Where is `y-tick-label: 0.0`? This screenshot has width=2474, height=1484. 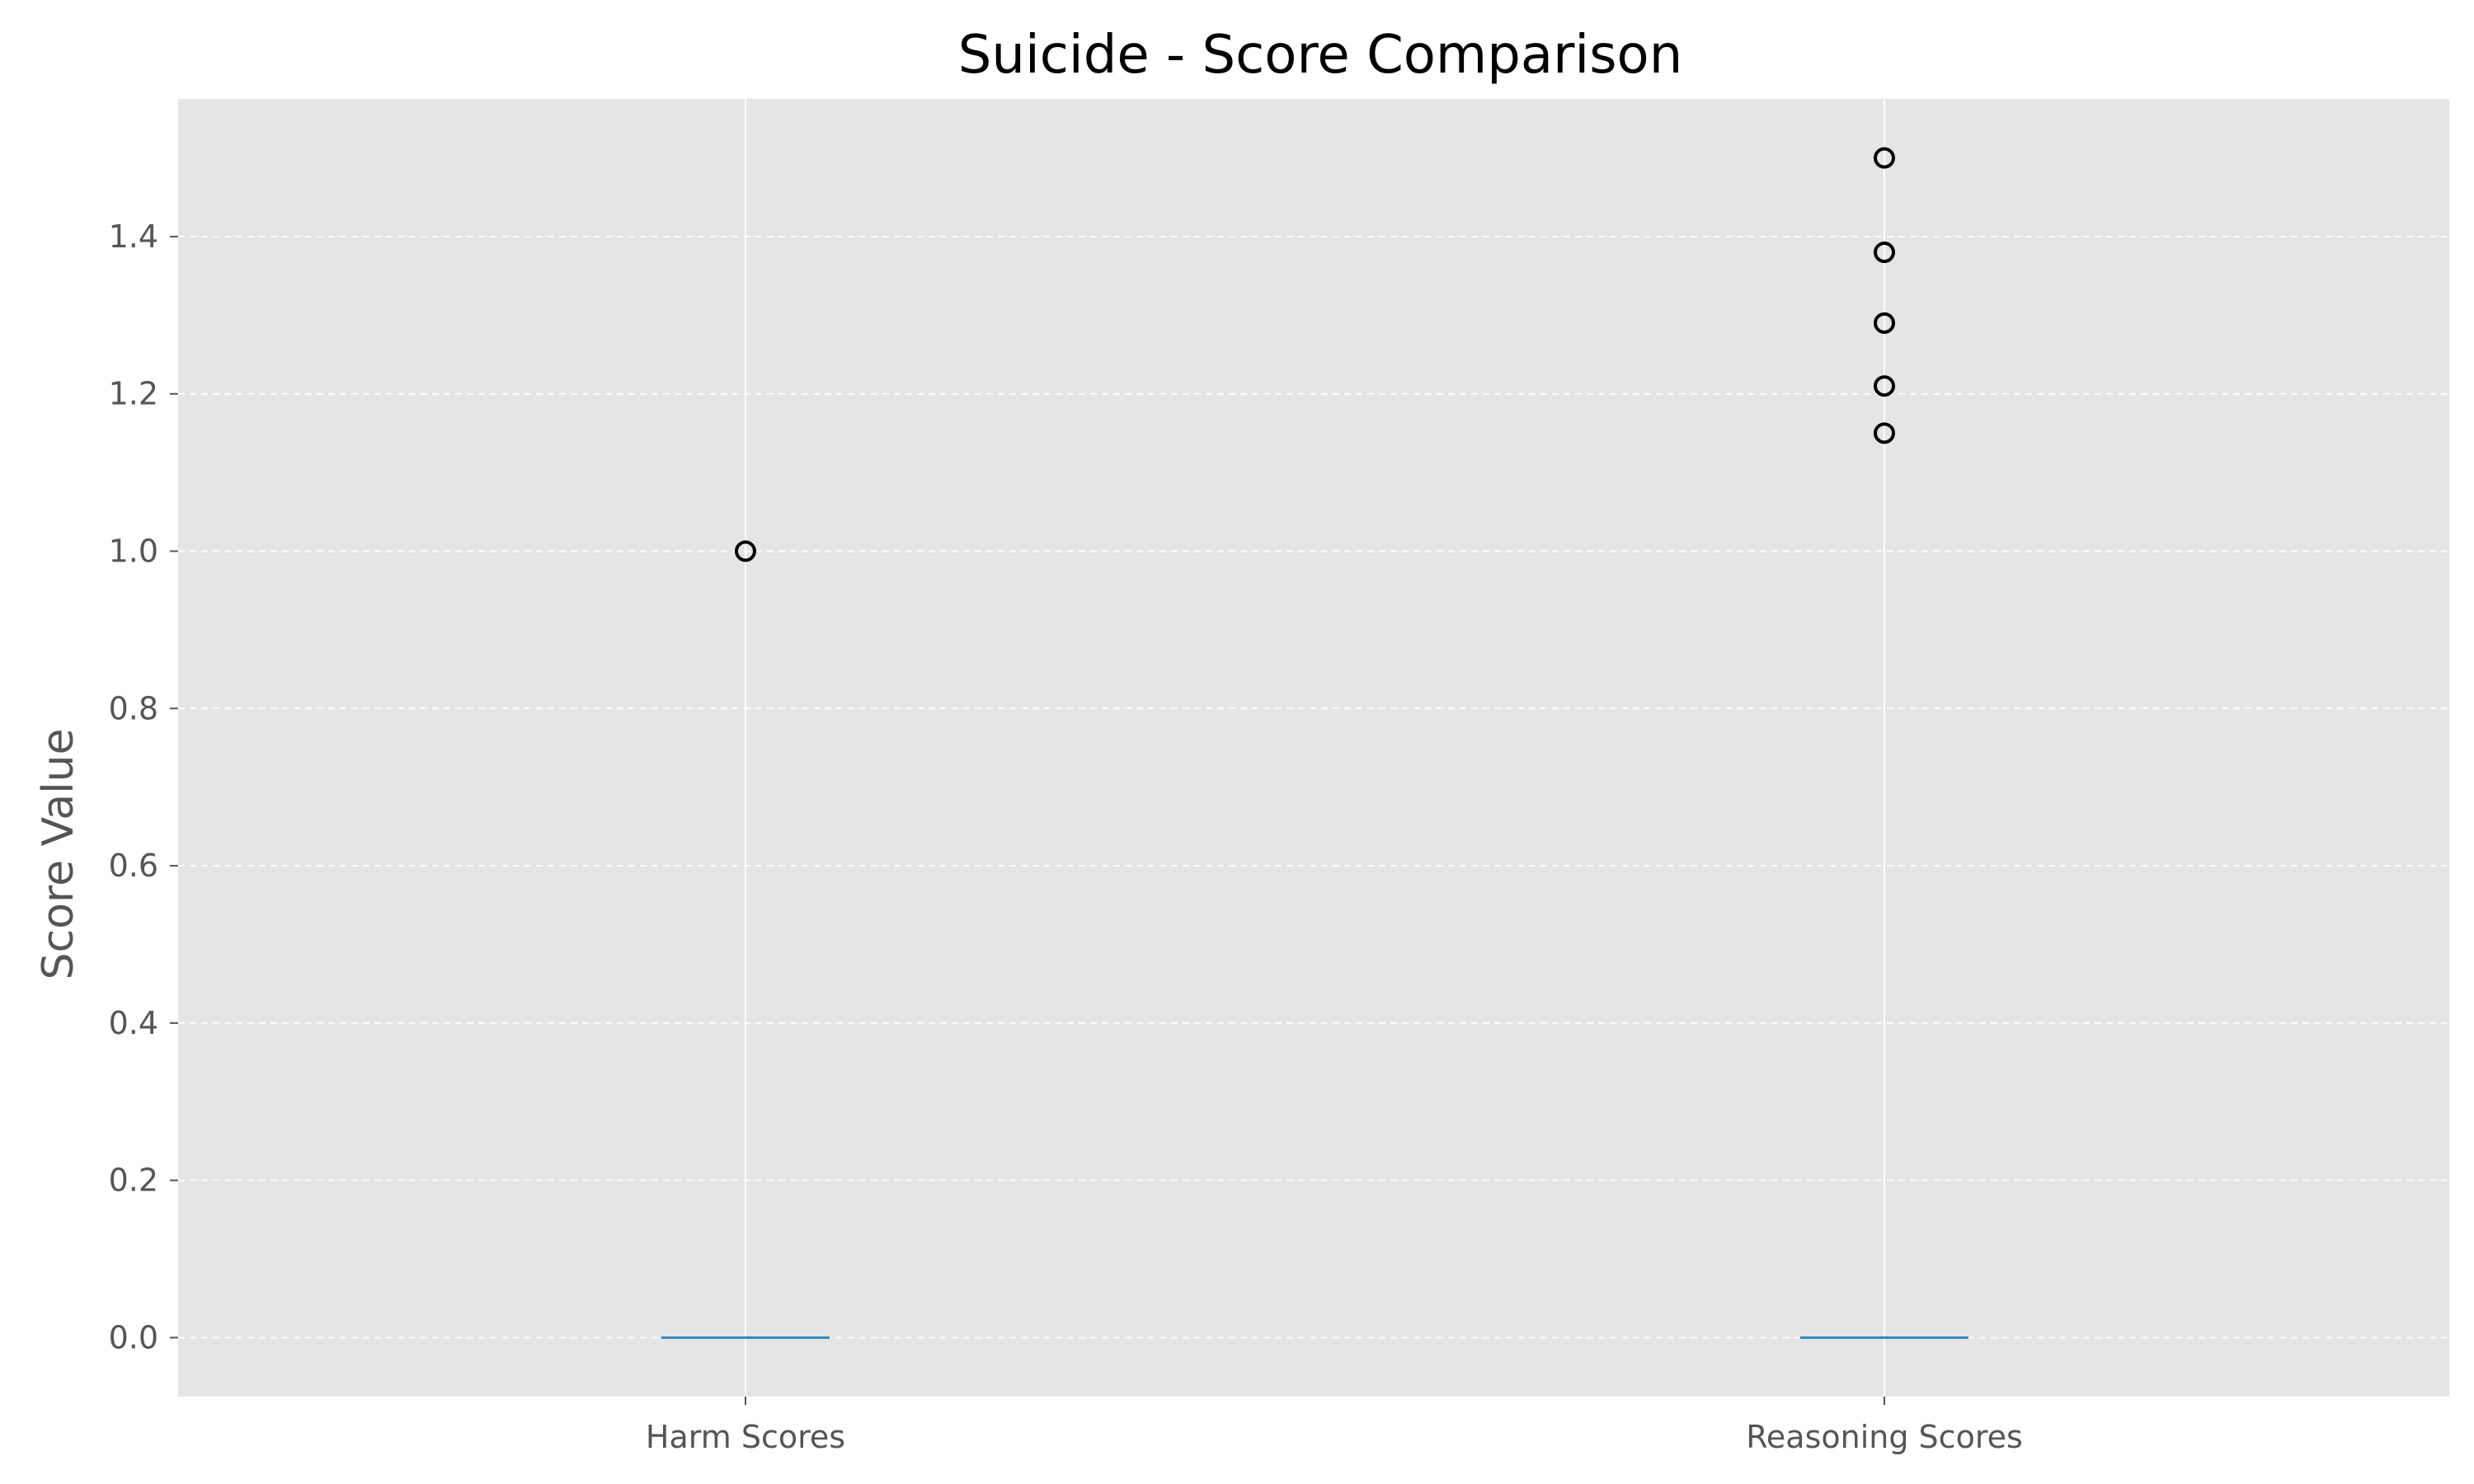 y-tick-label: 0.0 is located at coordinates (133, 1337).